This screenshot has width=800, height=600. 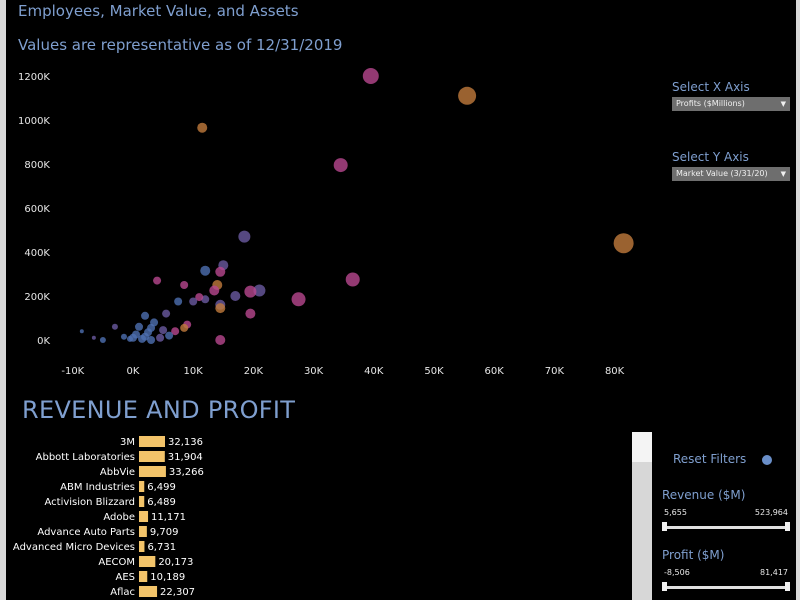 I want to click on reset-filters-button: Reset Filters, so click(x=710, y=459).